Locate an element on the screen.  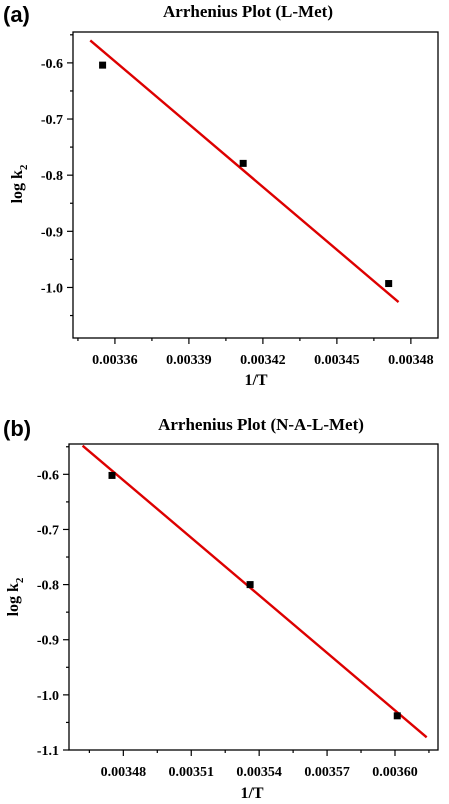
x-tick-label: 0.00345 is located at coordinates (337, 360).